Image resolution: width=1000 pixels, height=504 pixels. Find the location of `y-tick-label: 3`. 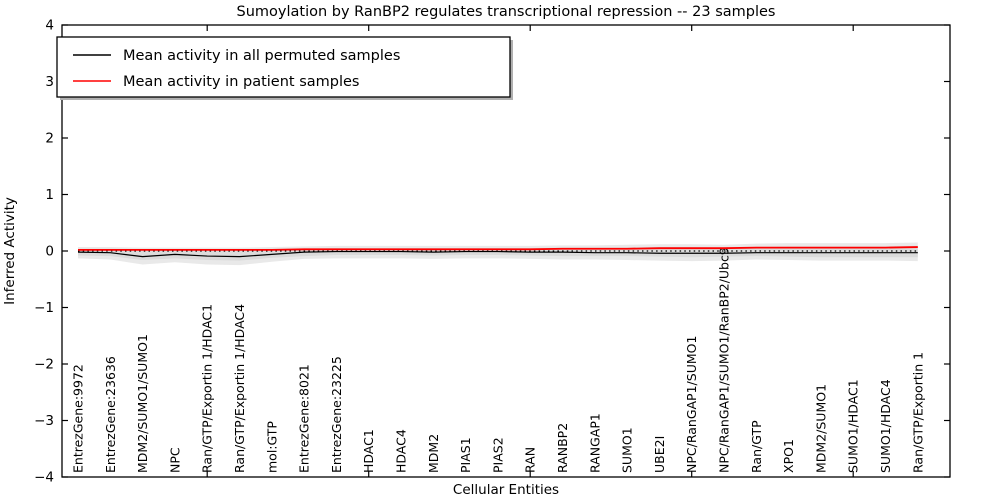

y-tick-label: 3 is located at coordinates (49, 82).